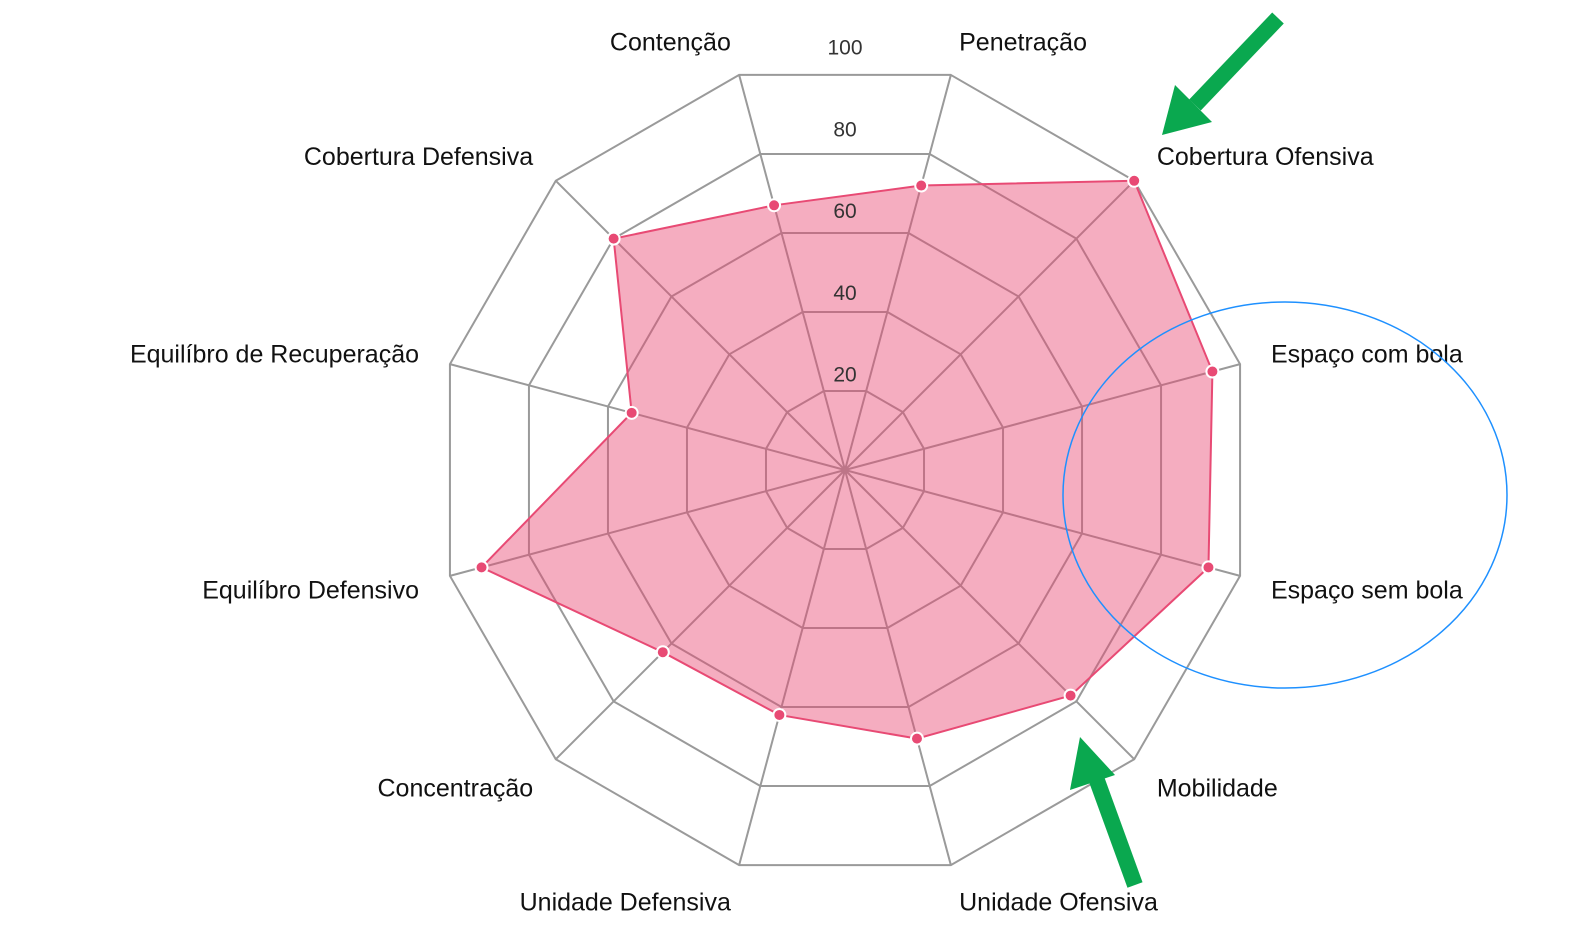 The height and width of the screenshot is (931, 1582). What do you see at coordinates (844, 375) in the screenshot?
I see `r-tick-label: 20` at bounding box center [844, 375].